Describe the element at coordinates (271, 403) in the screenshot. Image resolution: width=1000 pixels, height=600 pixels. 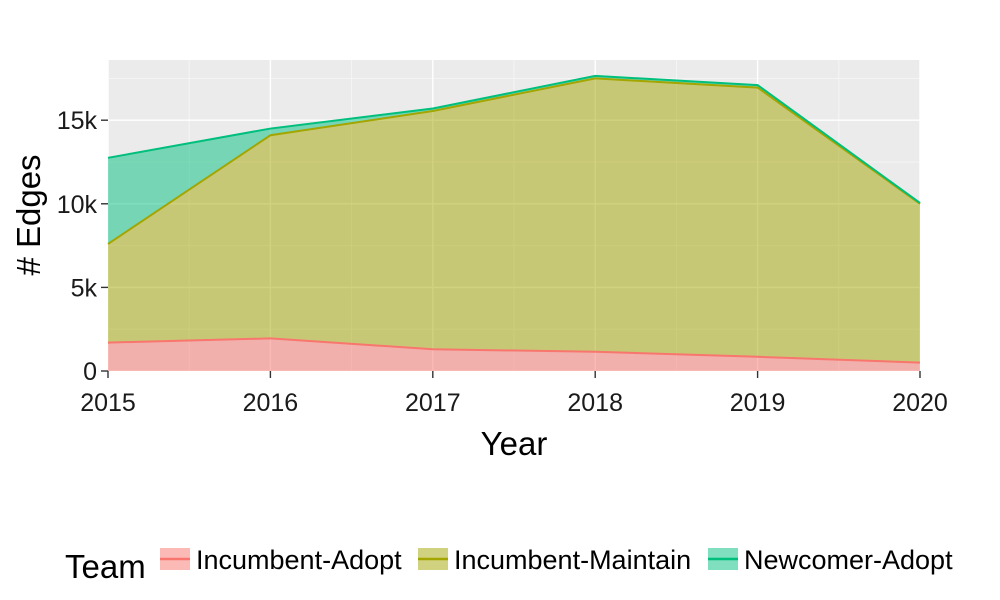
I see `x-tick-label: 2016` at that location.